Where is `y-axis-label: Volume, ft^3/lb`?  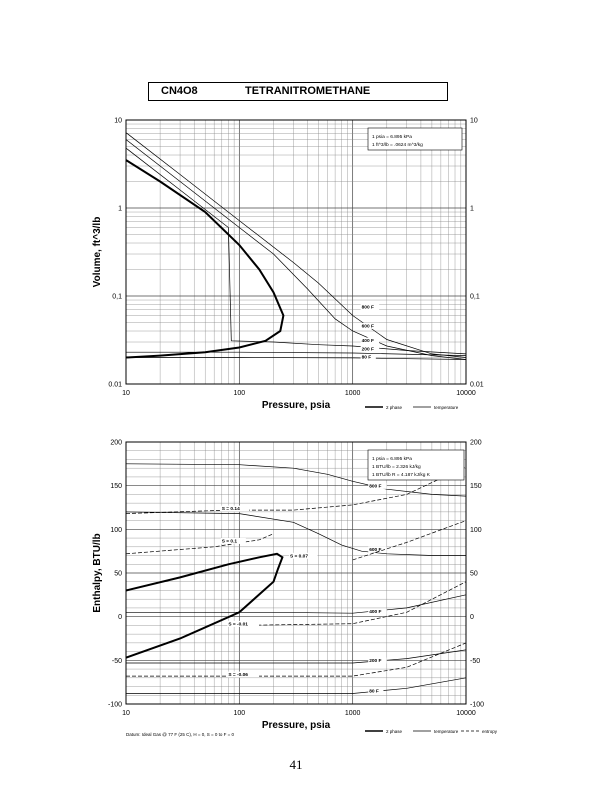
y-axis-label: Volume, ft^3/lb is located at coordinates (97, 252).